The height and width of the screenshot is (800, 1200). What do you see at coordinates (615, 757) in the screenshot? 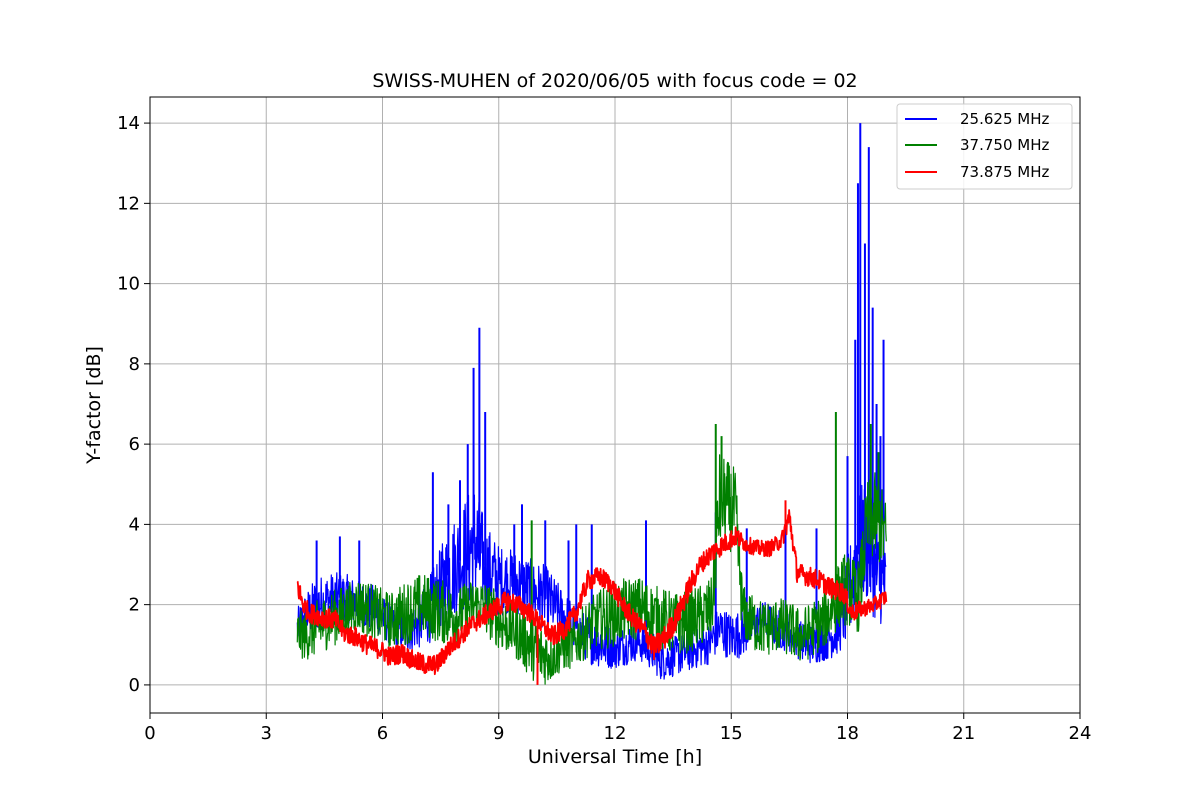
I see `x-axis-label: Universal Time [h]` at bounding box center [615, 757].